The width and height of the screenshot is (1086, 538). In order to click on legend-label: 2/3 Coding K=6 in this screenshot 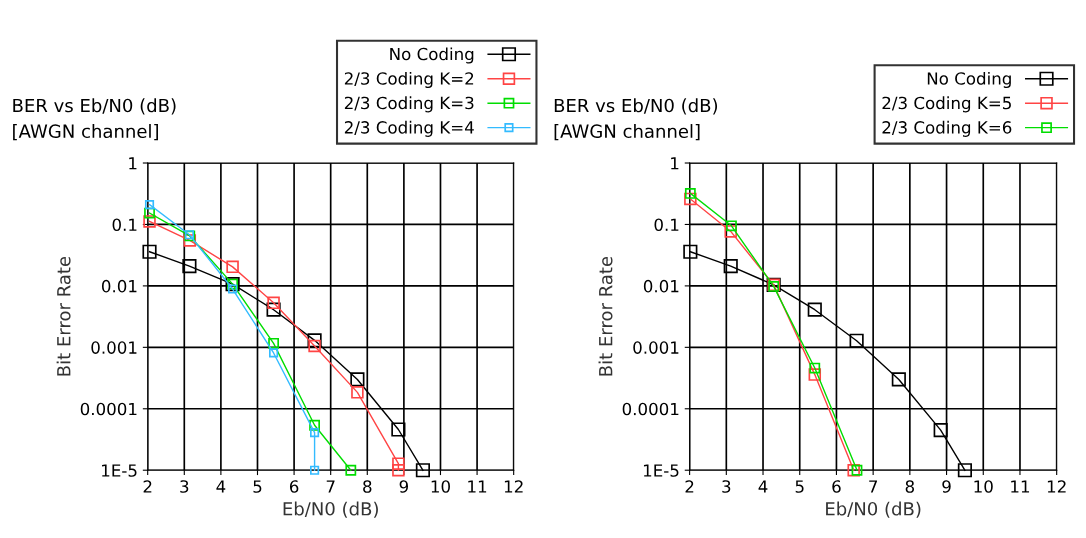, I will do `click(947, 128)`.